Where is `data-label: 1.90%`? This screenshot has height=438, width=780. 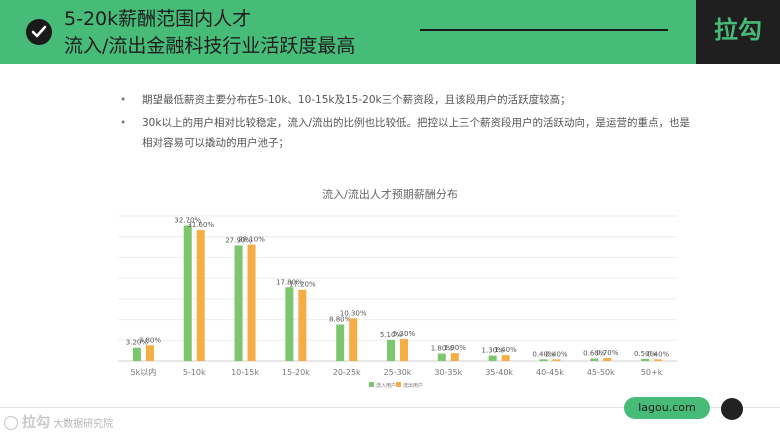
data-label: 1.90% is located at coordinates (455, 348).